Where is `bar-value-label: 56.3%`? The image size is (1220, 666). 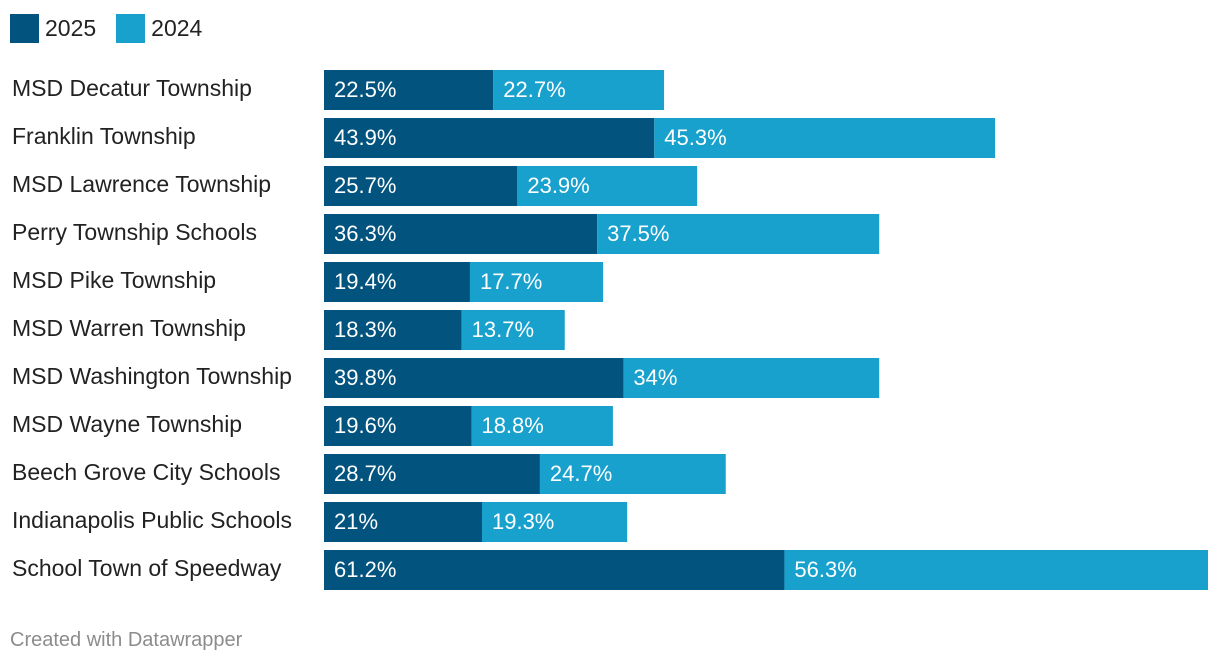
bar-value-label: 56.3% is located at coordinates (825, 569).